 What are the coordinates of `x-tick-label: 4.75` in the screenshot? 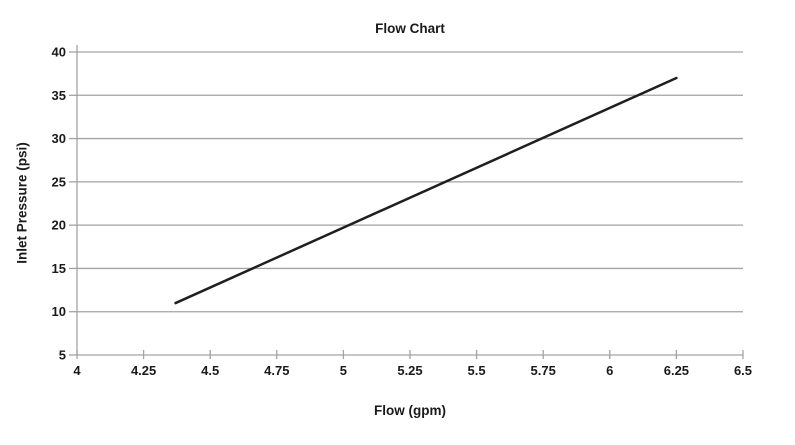 It's located at (276, 370).